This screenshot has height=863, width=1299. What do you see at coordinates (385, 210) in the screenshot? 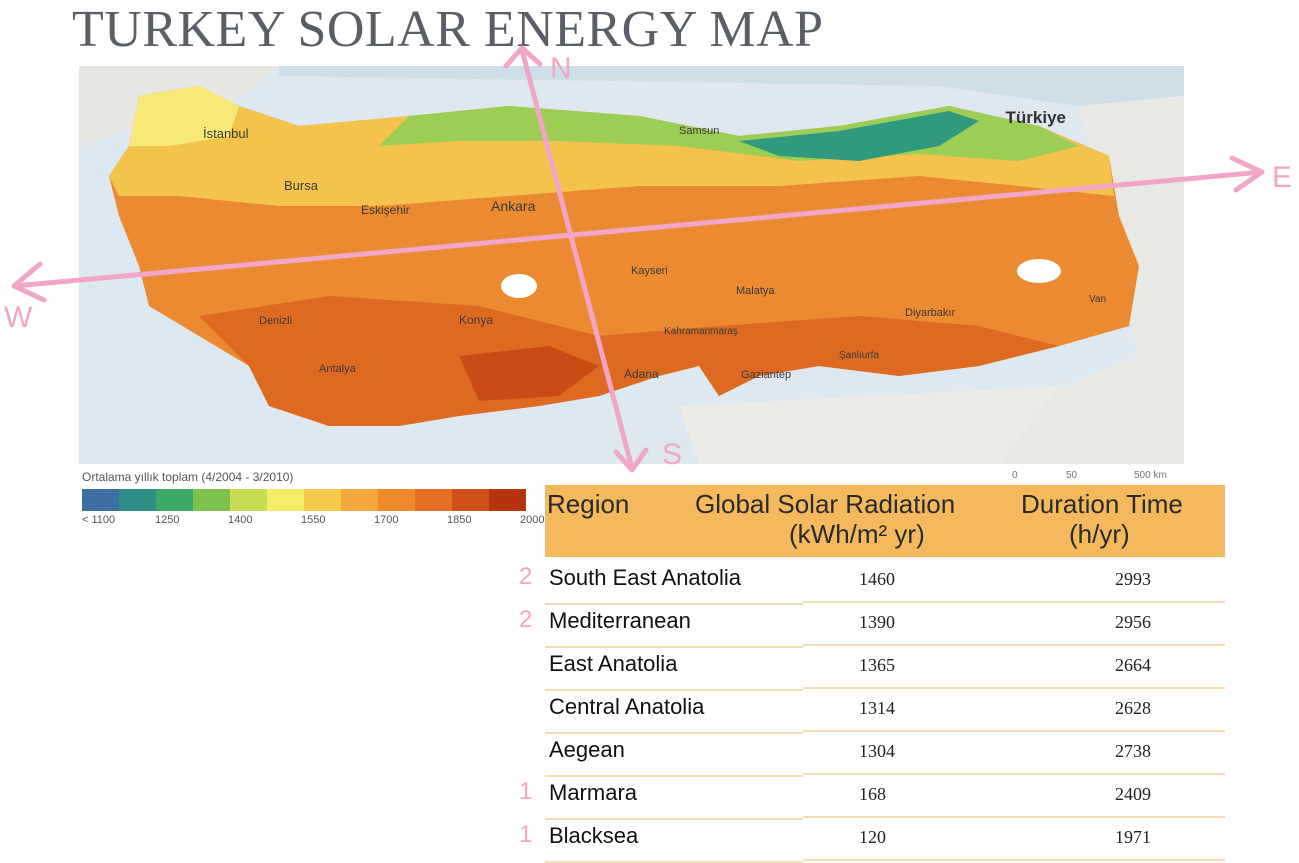
I see `city-label: Eskişehir` at bounding box center [385, 210].